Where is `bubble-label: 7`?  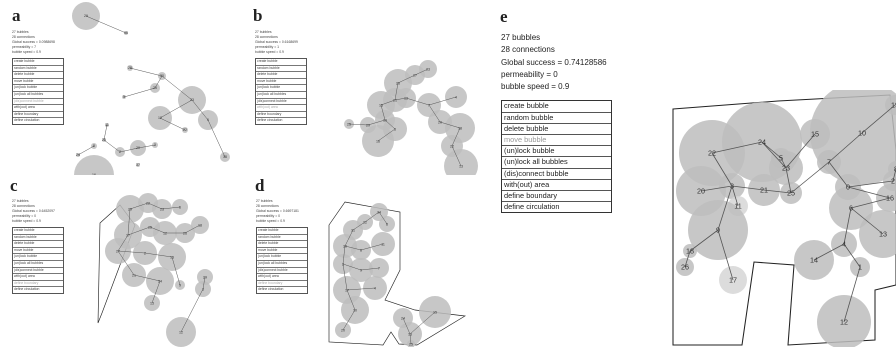
bubble-label: 7 is located at coordinates (429, 105).